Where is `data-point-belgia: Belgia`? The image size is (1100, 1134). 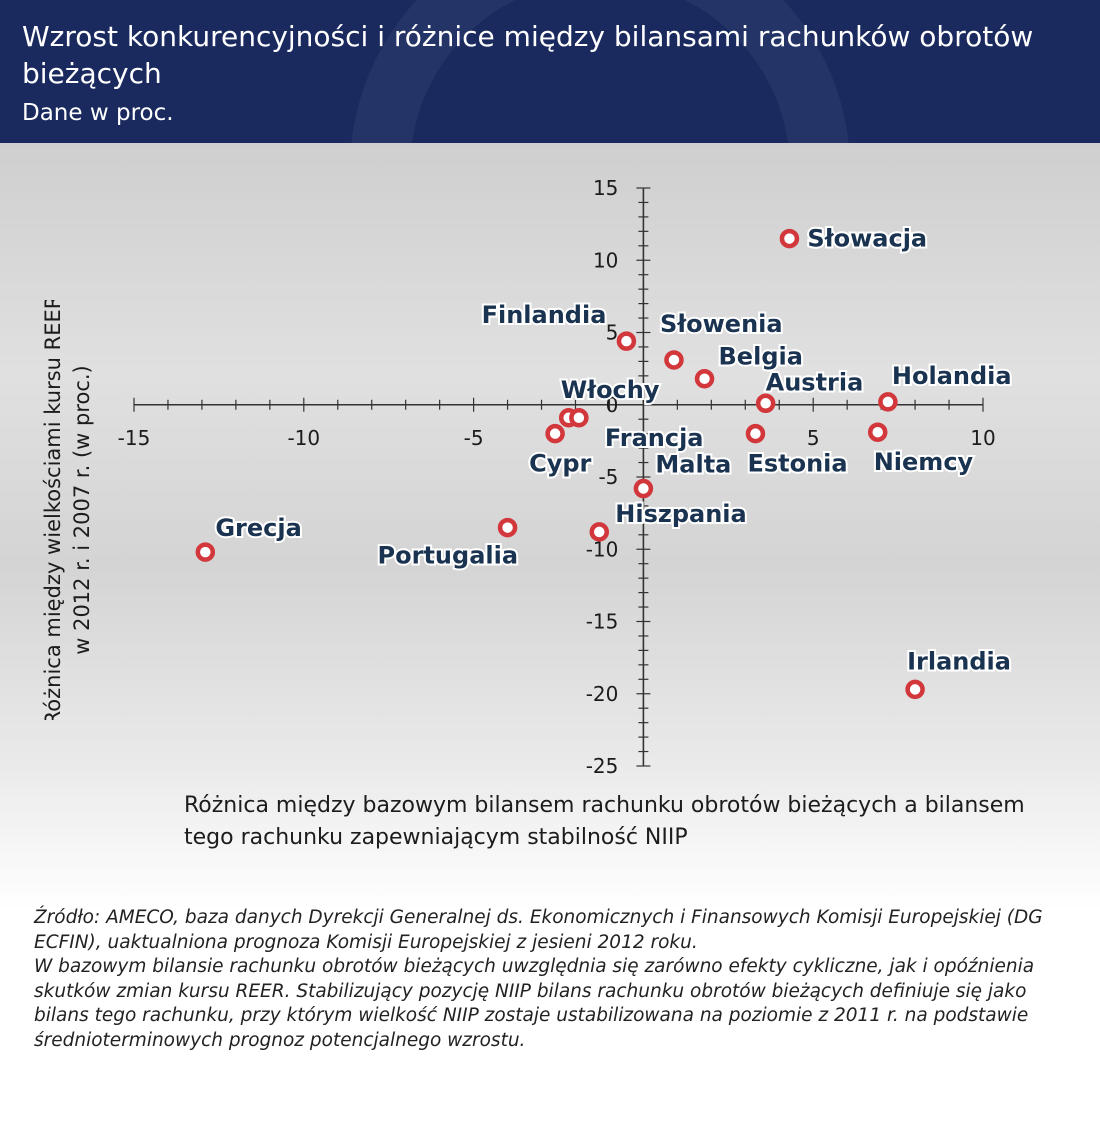
data-point-belgia: Belgia is located at coordinates (749, 365).